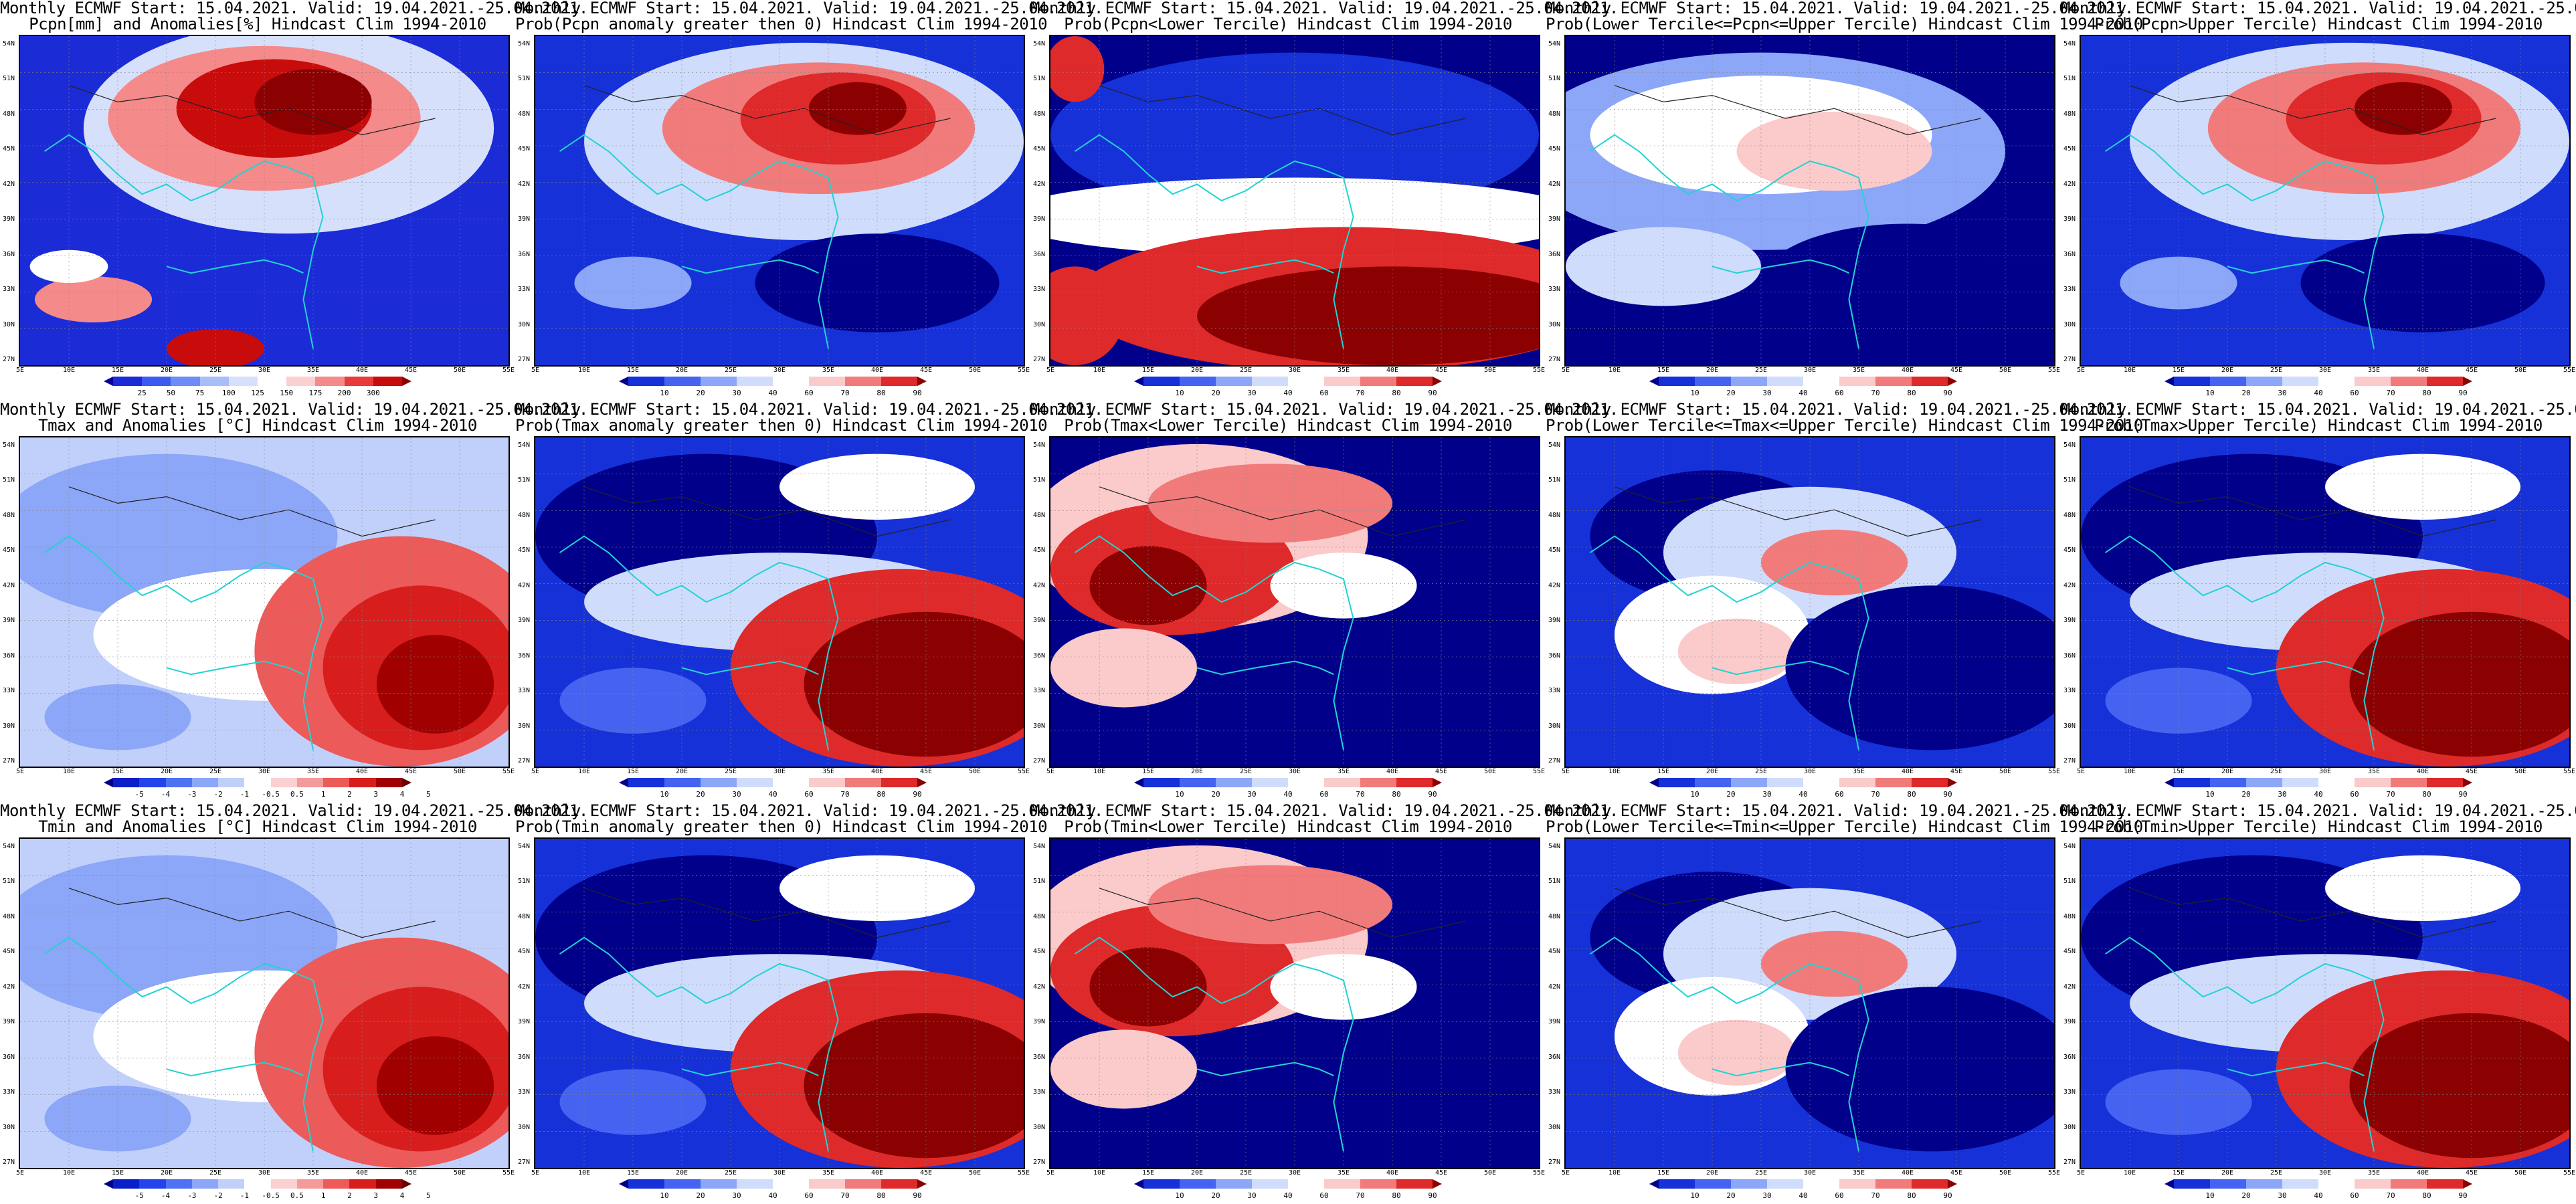 This screenshot has width=2576, height=1204. I want to click on colorbar-tick-label: -1, so click(244, 794).